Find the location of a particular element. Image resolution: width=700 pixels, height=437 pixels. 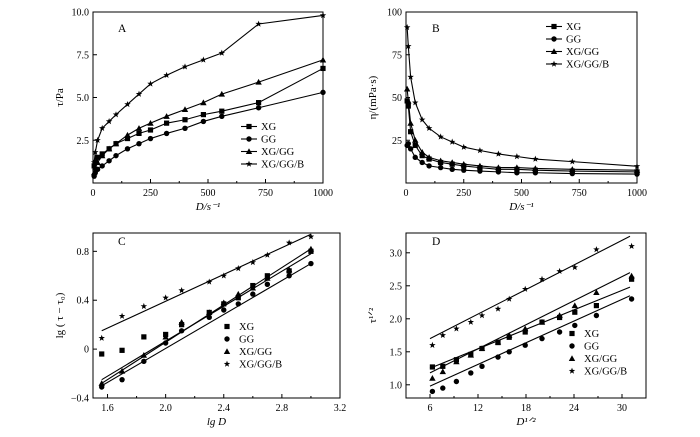

panel-c-frame is located at coordinates (216, 315).